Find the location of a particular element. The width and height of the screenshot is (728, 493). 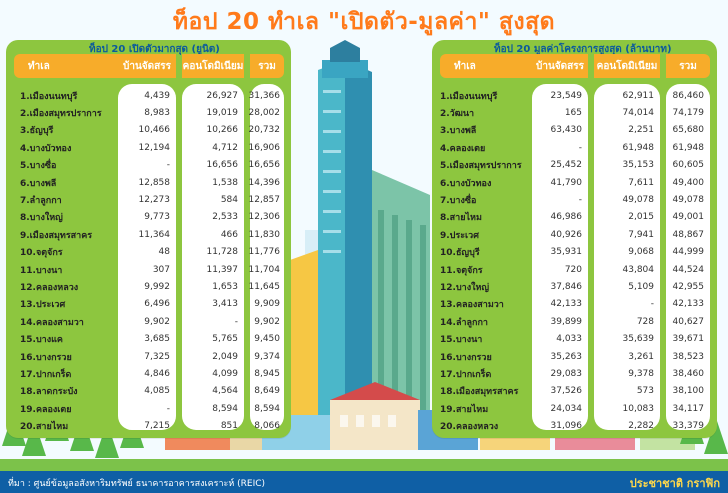

location-cell: 18.เมืองสมุทรสาคร is located at coordinates (479, 392).